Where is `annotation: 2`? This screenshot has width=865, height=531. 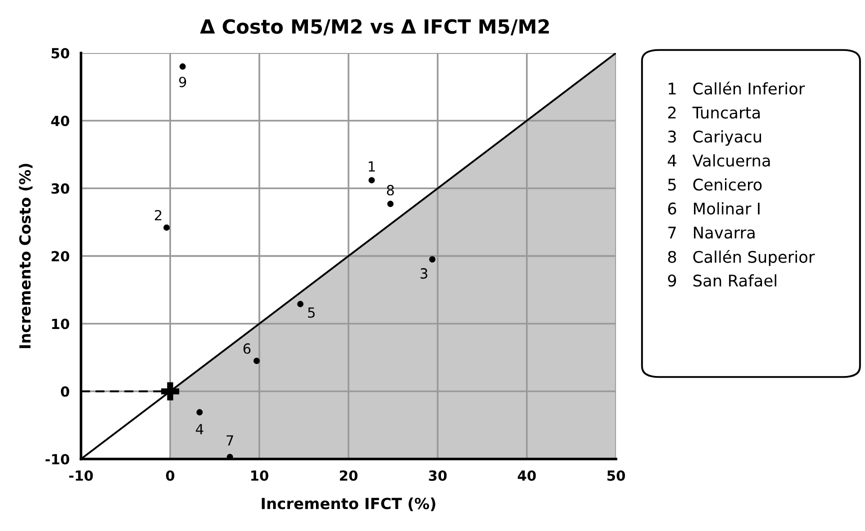 annotation: 2 is located at coordinates (158, 215).